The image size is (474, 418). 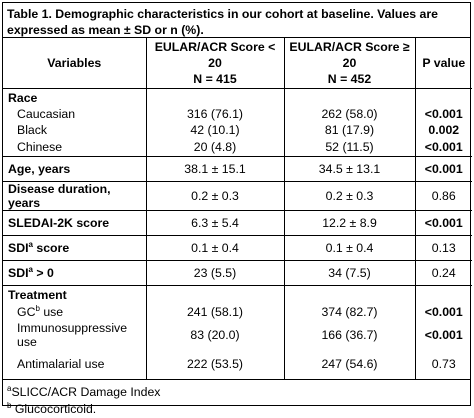 I want to click on cell-group1: 222 (53.5), so click(x=215, y=364).